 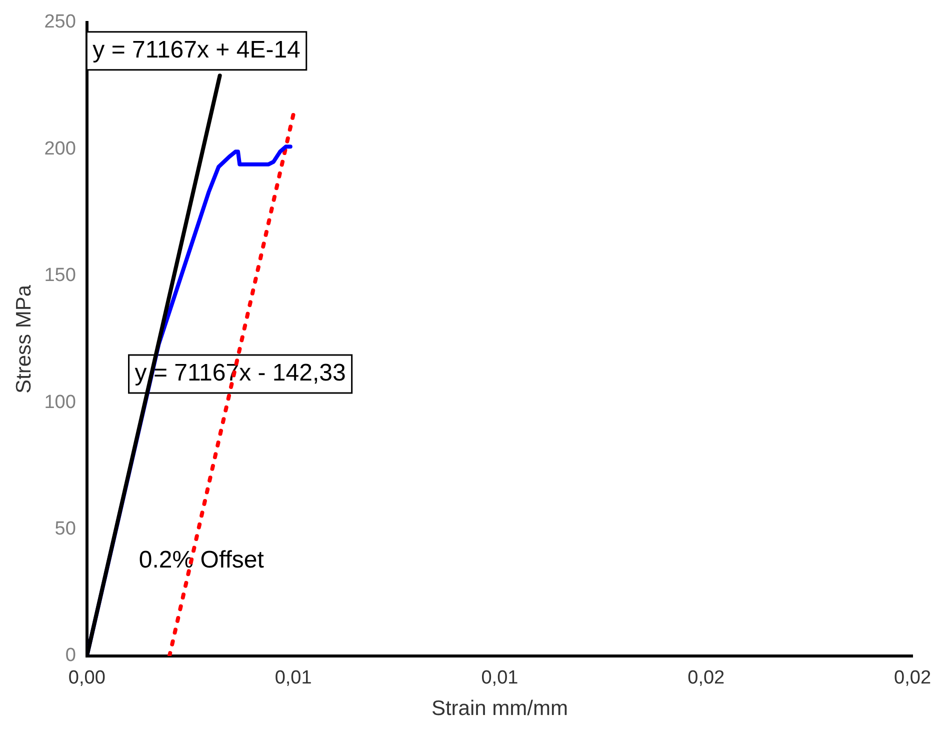 What do you see at coordinates (60, 275) in the screenshot?
I see `y-tick-label: 150` at bounding box center [60, 275].